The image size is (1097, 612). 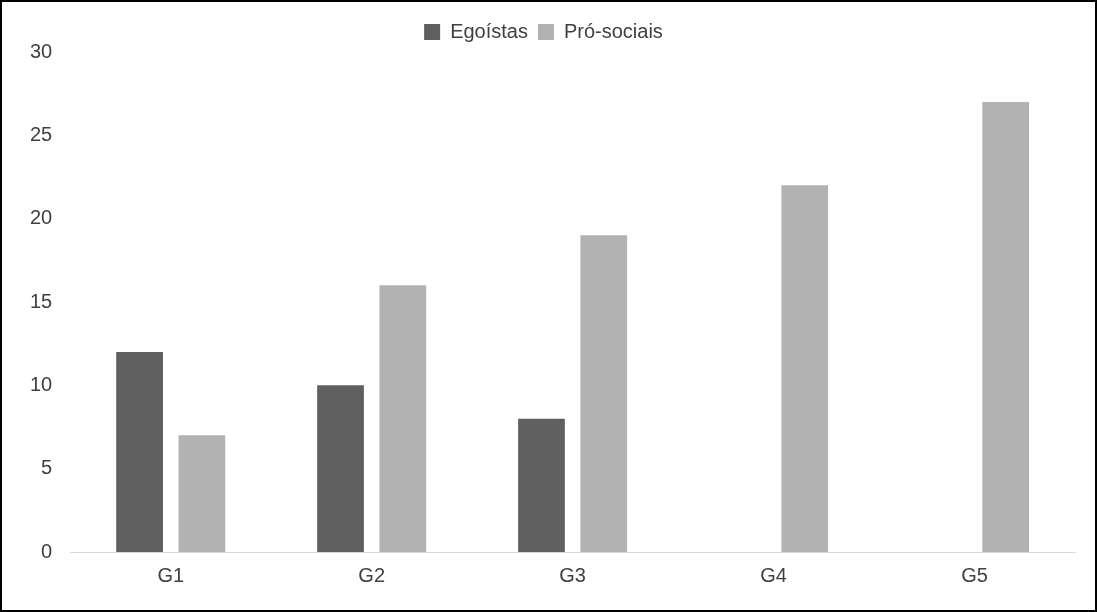 I want to click on x-tick-label: G4, so click(x=773, y=574).